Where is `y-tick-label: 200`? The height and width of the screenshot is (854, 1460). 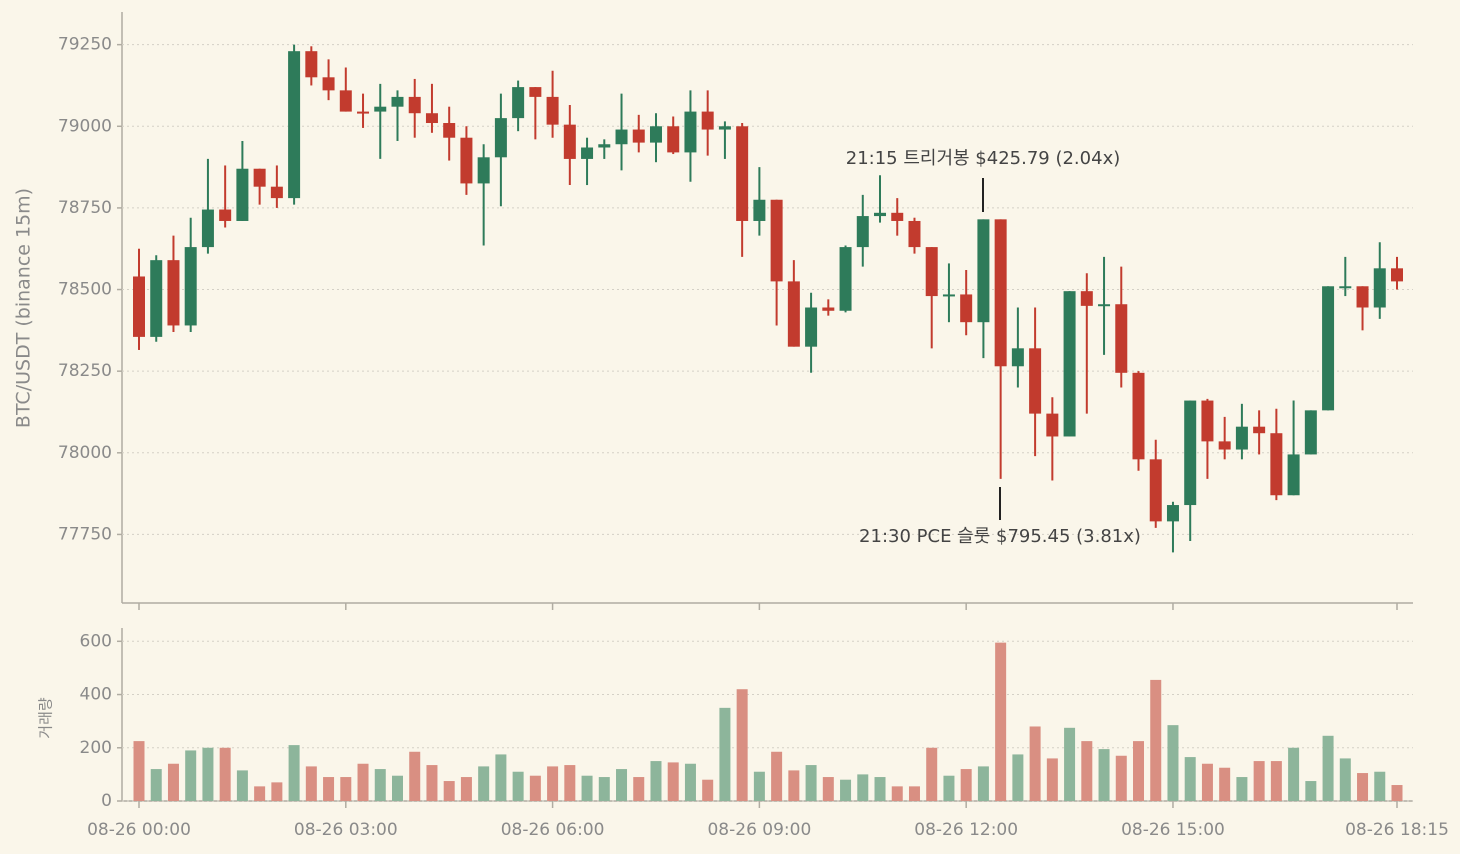 y-tick-label: 200 is located at coordinates (96, 748).